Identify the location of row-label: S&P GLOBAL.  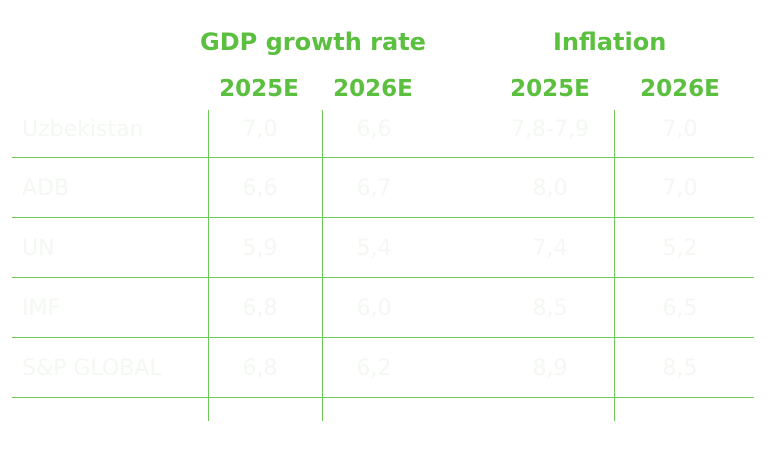
(92, 368).